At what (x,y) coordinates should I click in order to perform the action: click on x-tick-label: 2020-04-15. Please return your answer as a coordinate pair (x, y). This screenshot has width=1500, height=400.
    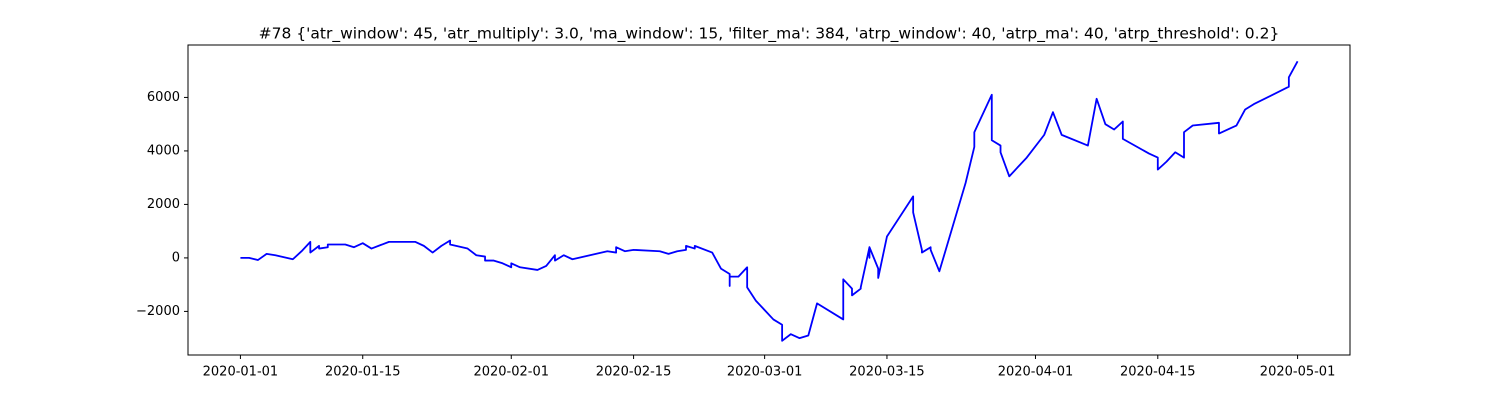
    Looking at the image, I should click on (1158, 372).